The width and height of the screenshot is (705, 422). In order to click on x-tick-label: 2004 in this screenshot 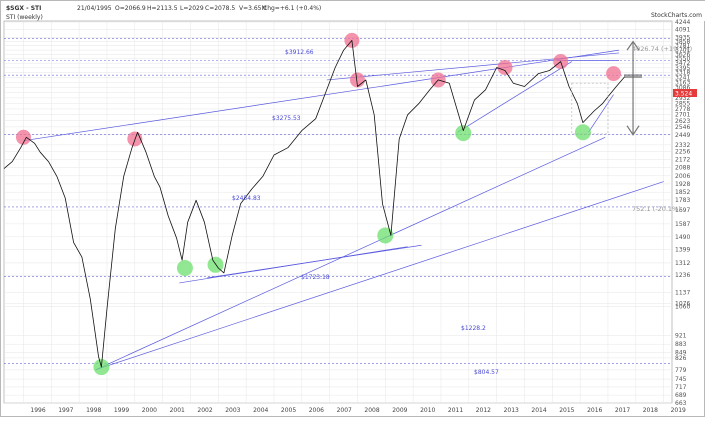, I will do `click(260, 410)`.